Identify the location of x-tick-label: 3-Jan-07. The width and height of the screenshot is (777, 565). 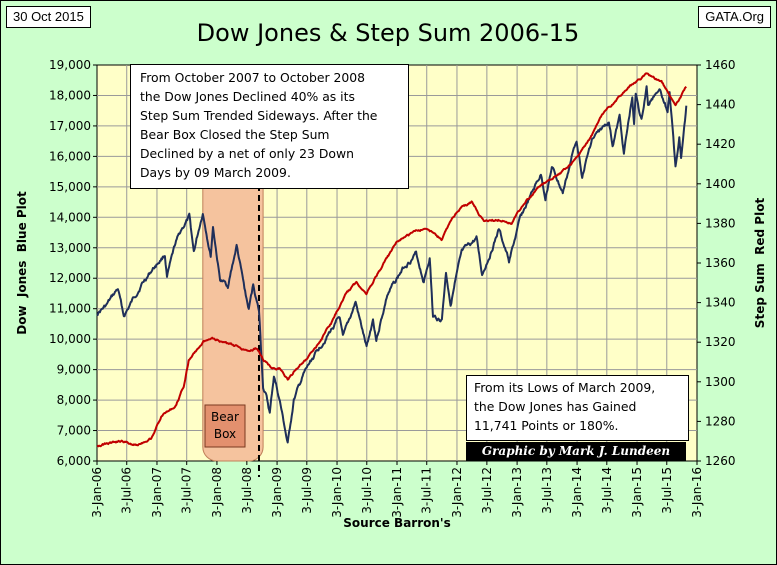
(157, 492).